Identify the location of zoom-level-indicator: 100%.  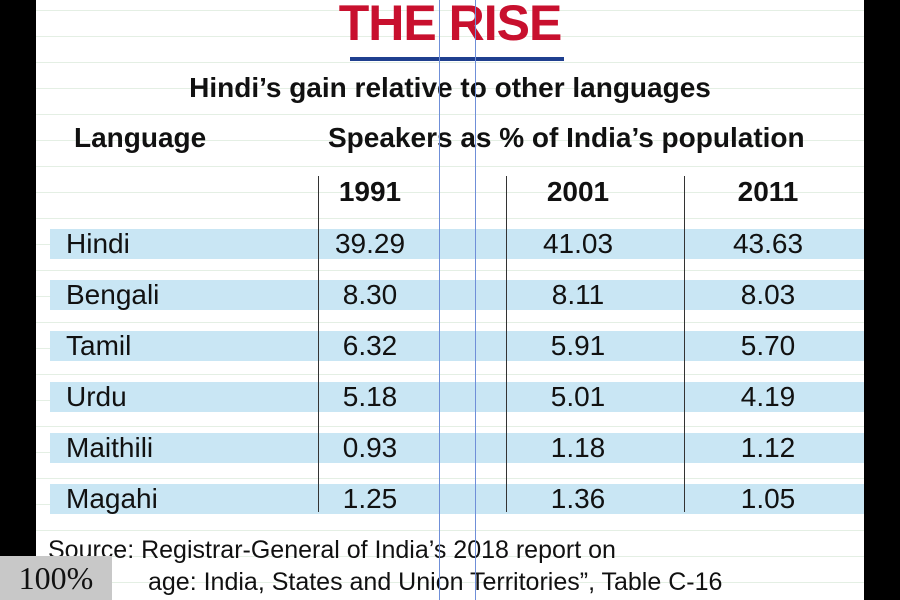
(56, 578).